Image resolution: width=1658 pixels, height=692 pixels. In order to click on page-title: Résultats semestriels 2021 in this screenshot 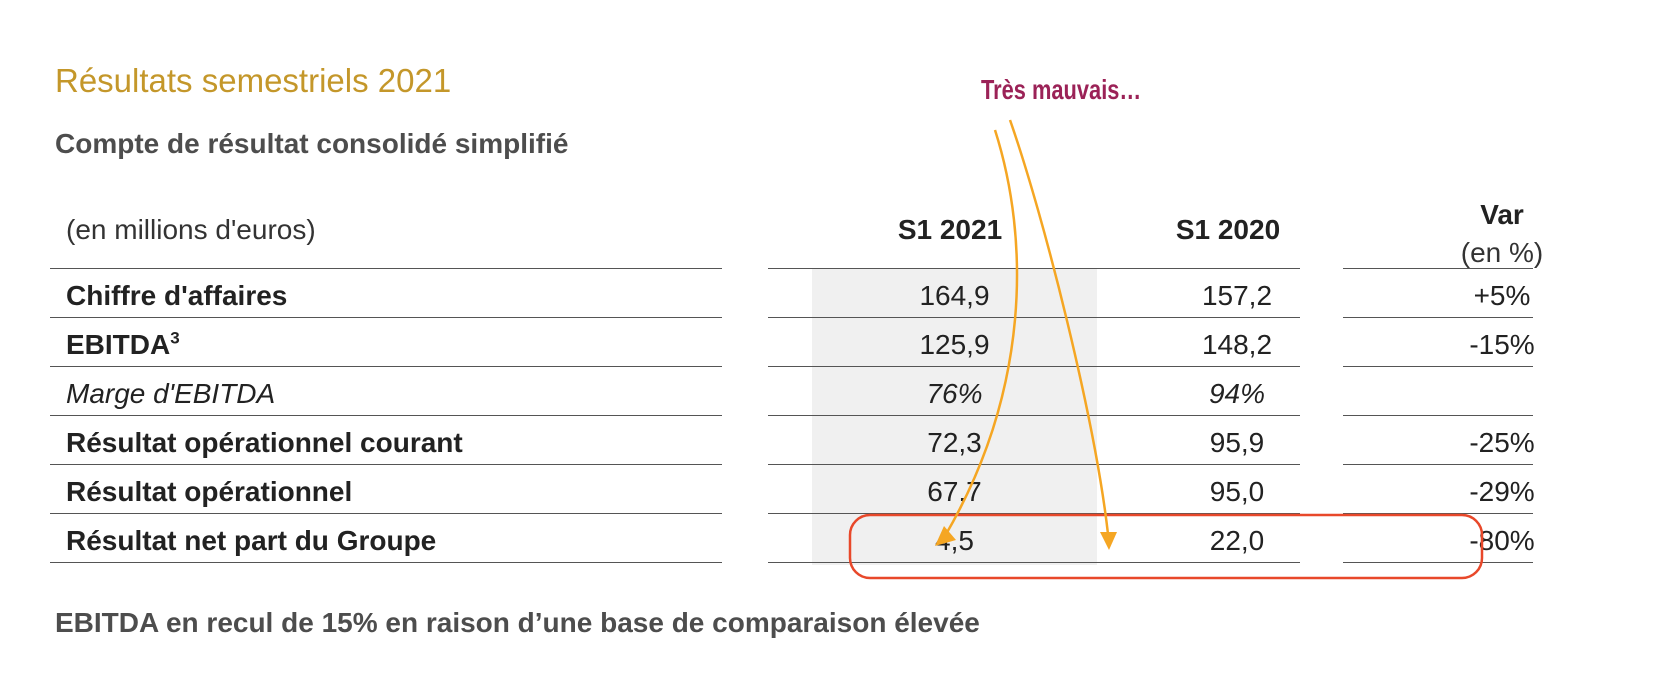, I will do `click(253, 80)`.